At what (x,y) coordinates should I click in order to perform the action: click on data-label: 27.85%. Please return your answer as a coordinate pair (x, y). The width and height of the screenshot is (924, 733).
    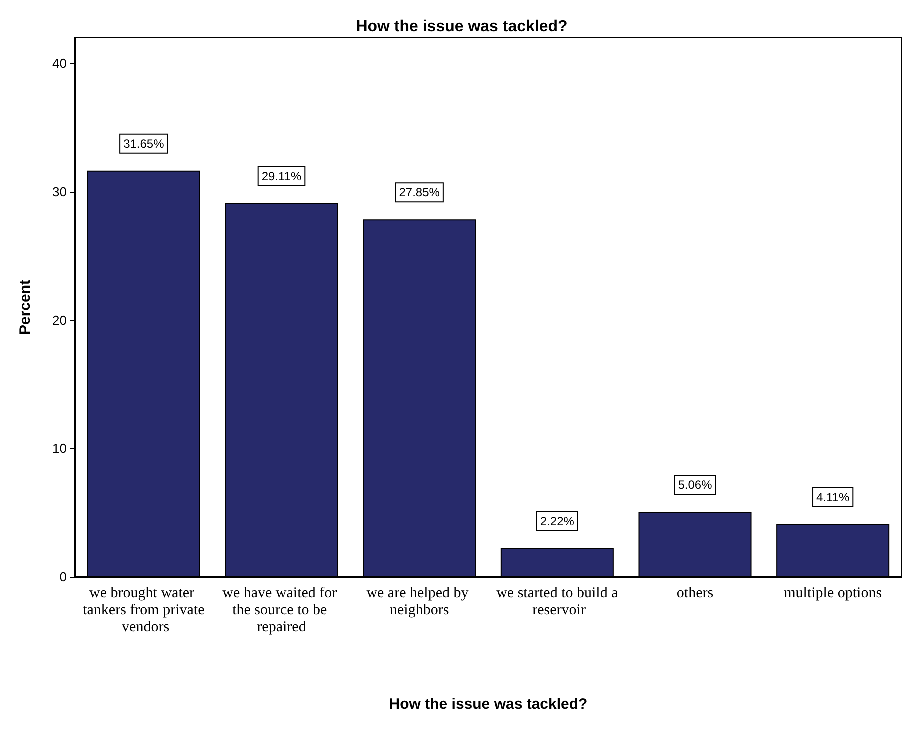
    Looking at the image, I should click on (419, 193).